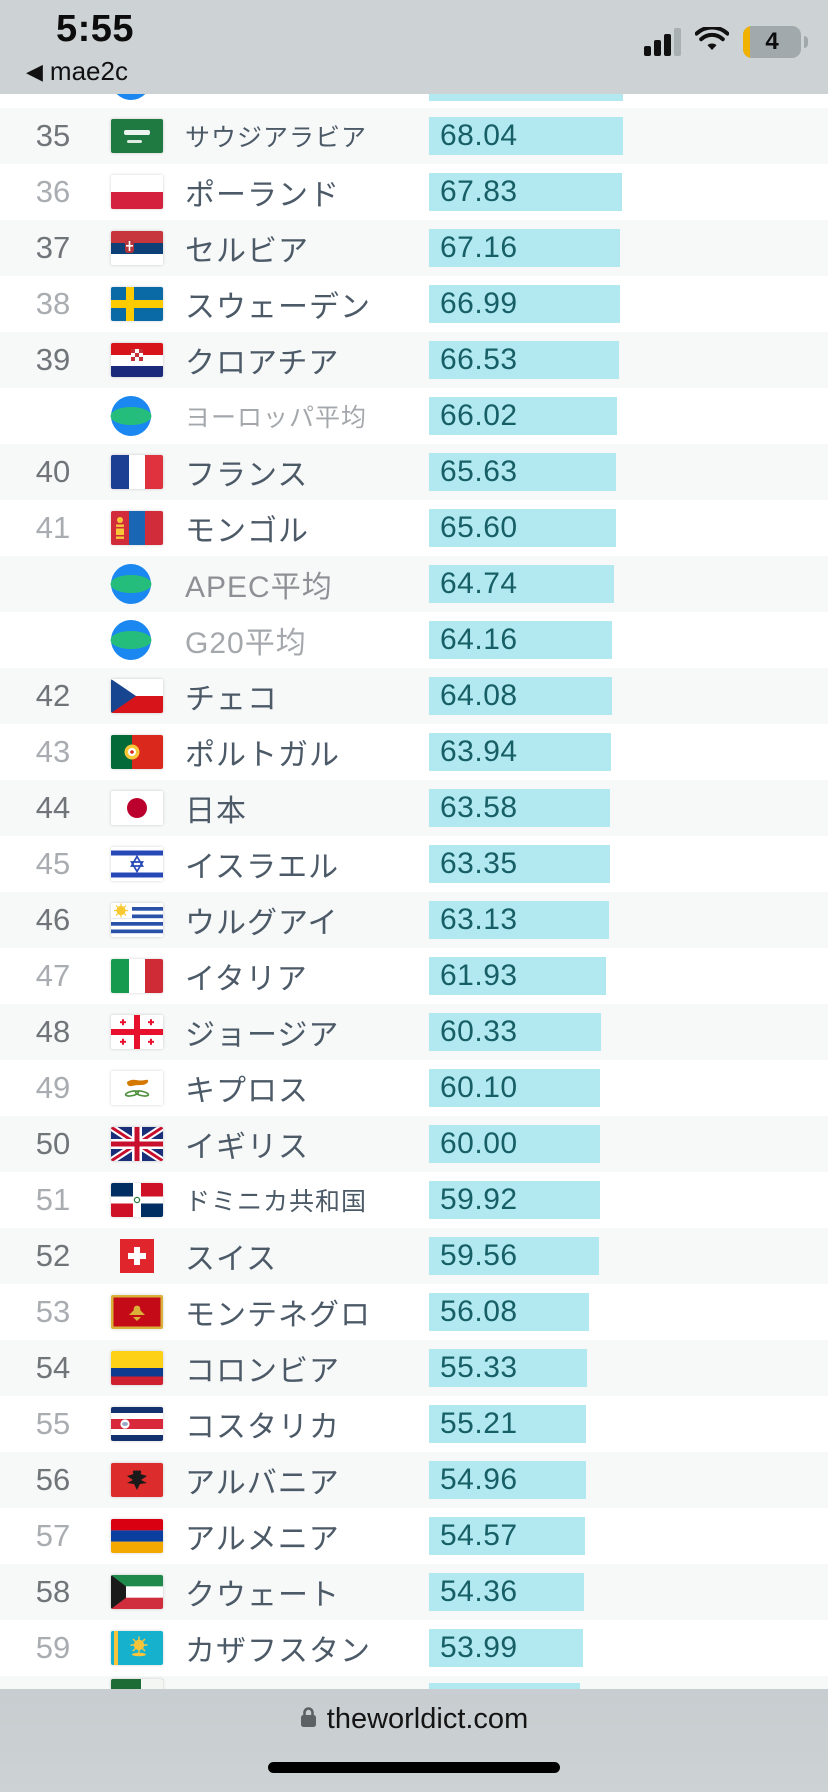  What do you see at coordinates (95, 29) in the screenshot?
I see `clock: 5:55` at bounding box center [95, 29].